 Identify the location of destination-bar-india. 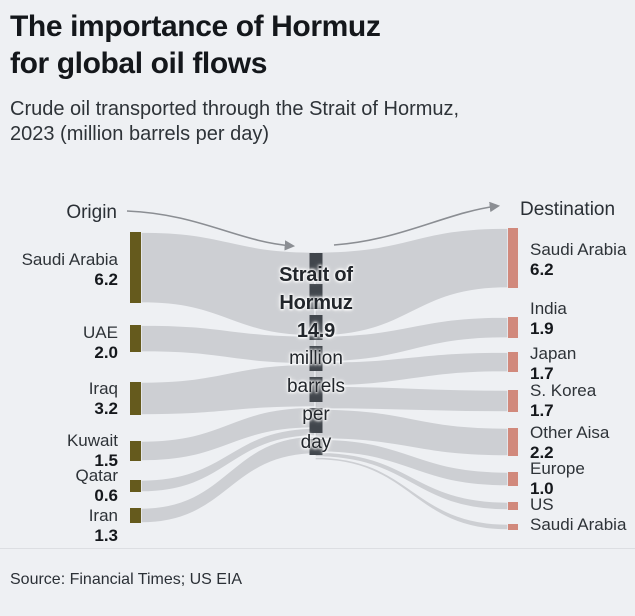
(513, 327).